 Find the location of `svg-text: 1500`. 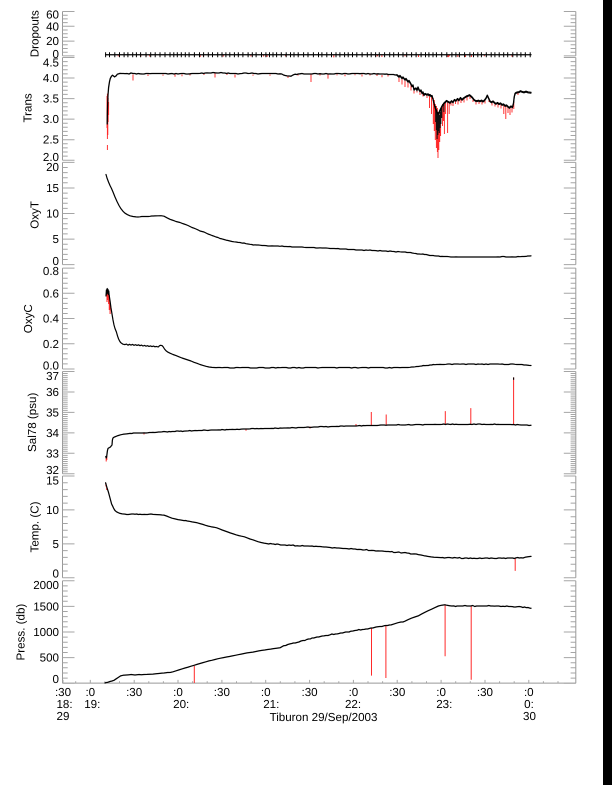

svg-text: 1500 is located at coordinates (46, 607).